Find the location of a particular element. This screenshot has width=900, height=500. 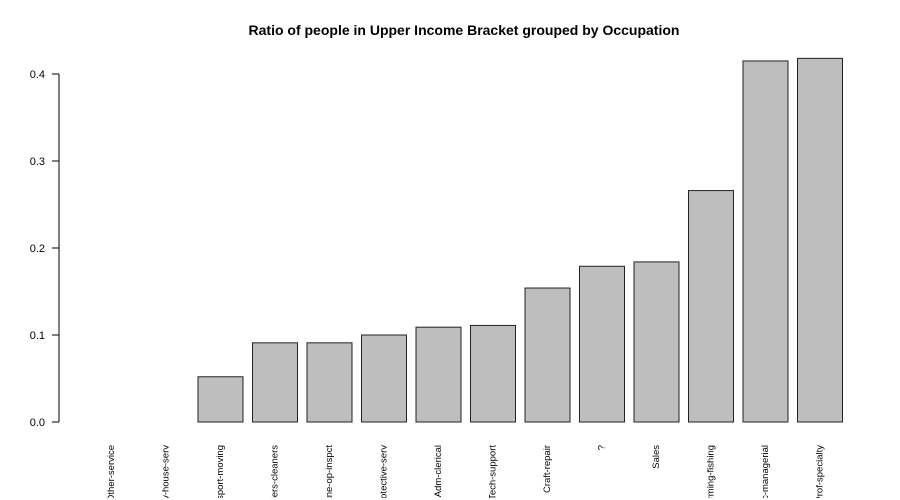

x-category-label: Craft-repair is located at coordinates (547, 469).